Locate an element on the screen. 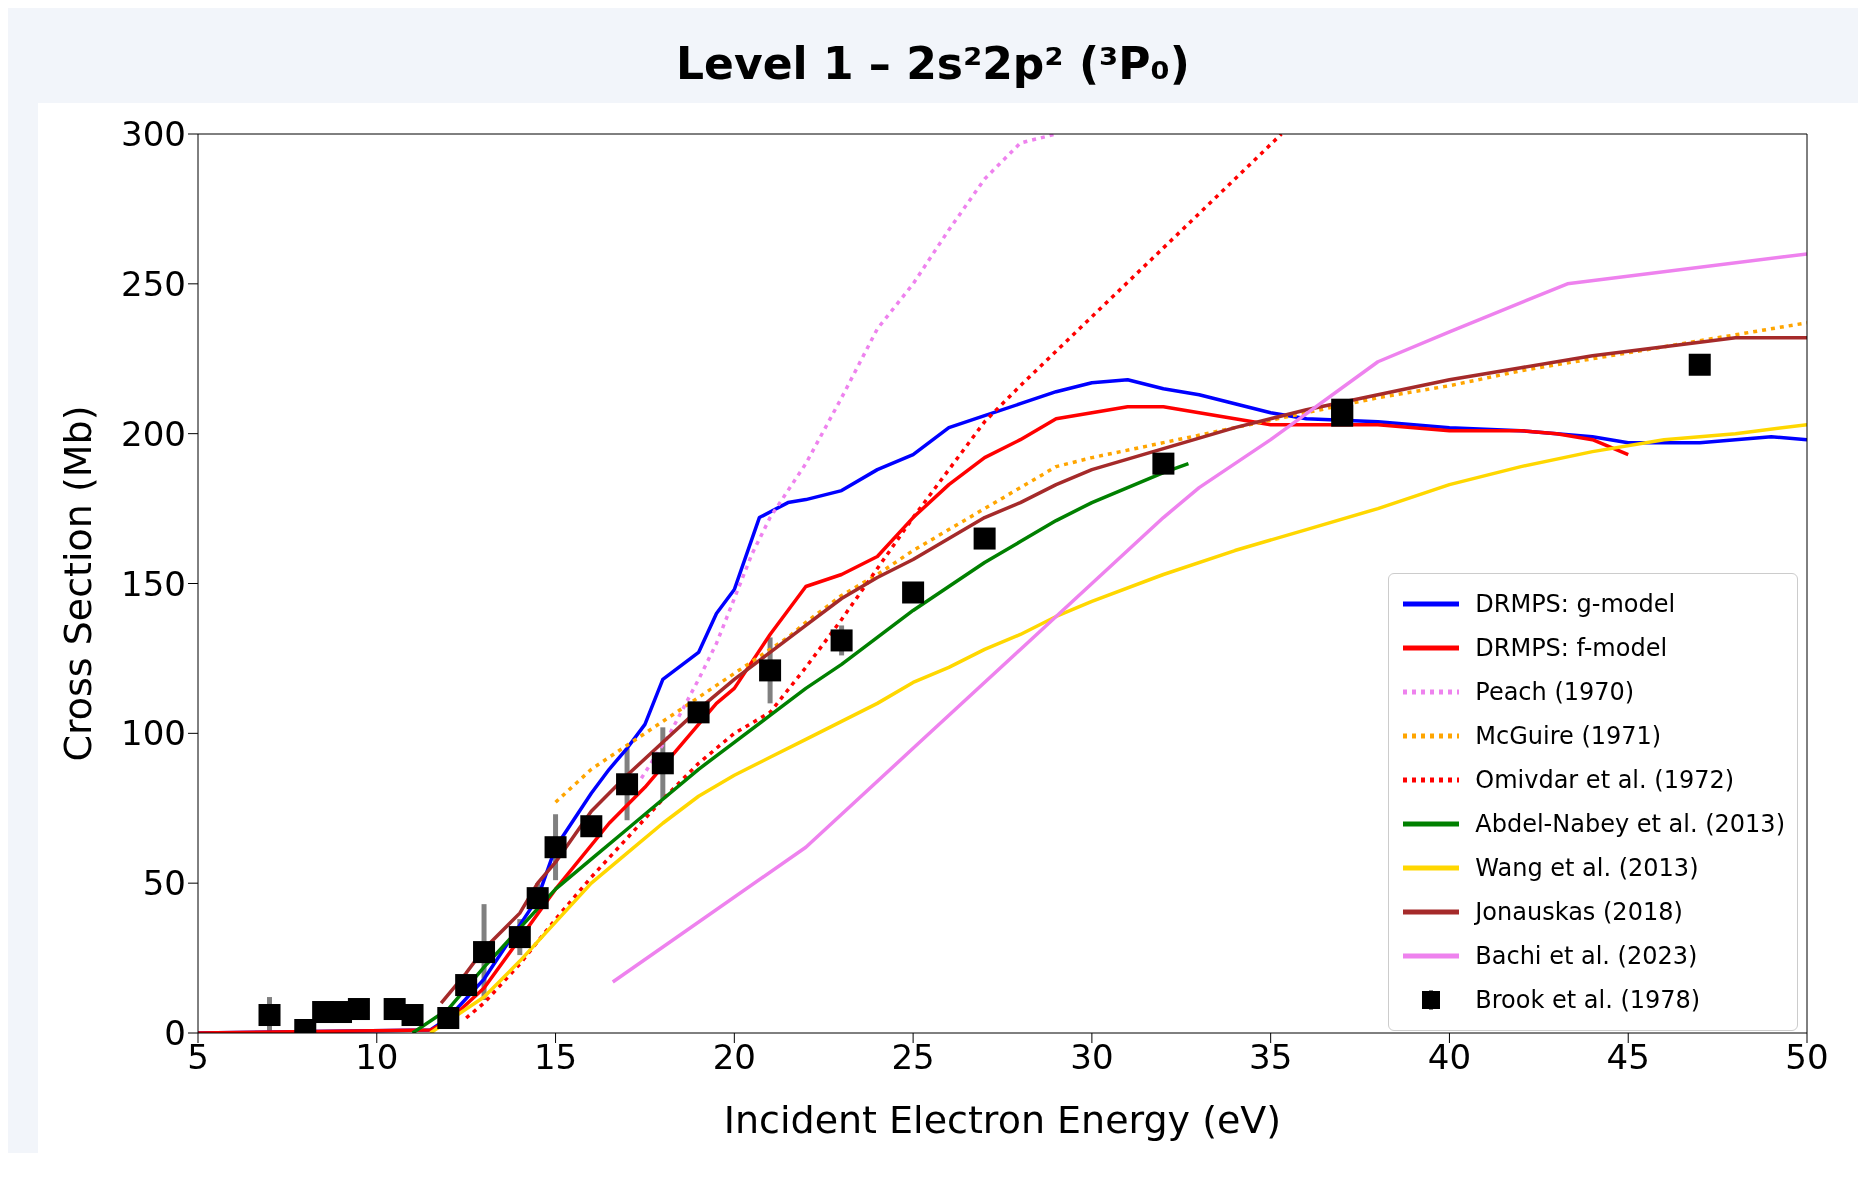 The height and width of the screenshot is (1194, 1866). y-tick-label: 0 is located at coordinates (175, 1033).